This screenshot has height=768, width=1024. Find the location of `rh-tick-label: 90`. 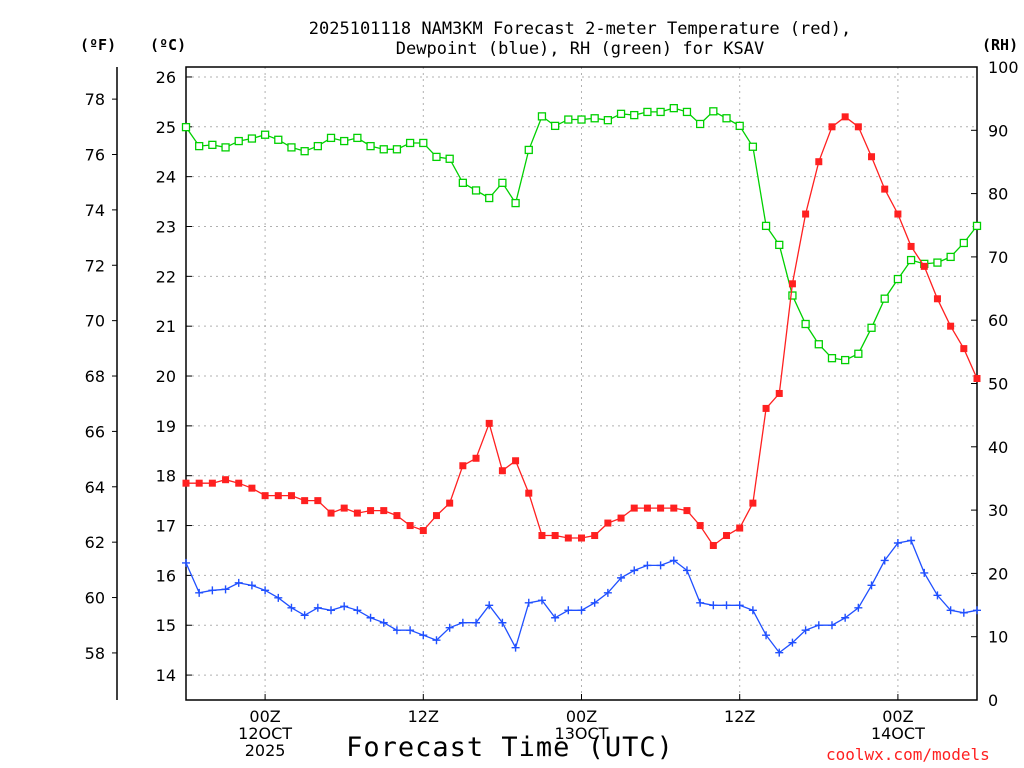

rh-tick-label: 90 is located at coordinates (998, 130).